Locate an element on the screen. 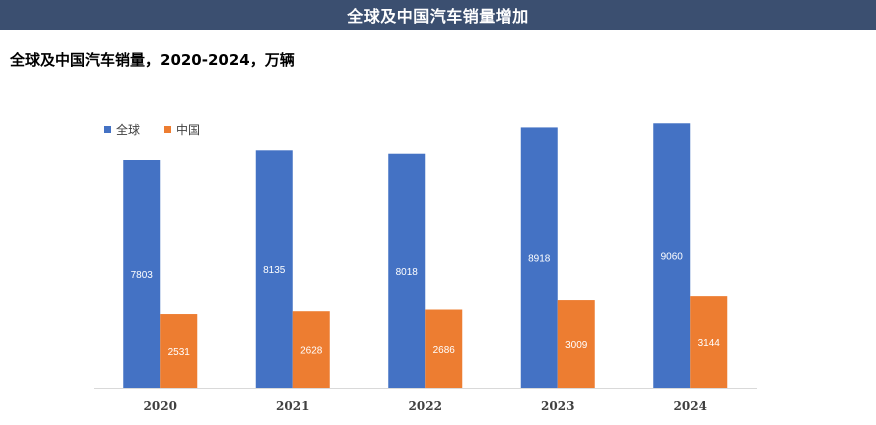 The width and height of the screenshot is (876, 425). data-label-global-2021: 8135 is located at coordinates (274, 270).